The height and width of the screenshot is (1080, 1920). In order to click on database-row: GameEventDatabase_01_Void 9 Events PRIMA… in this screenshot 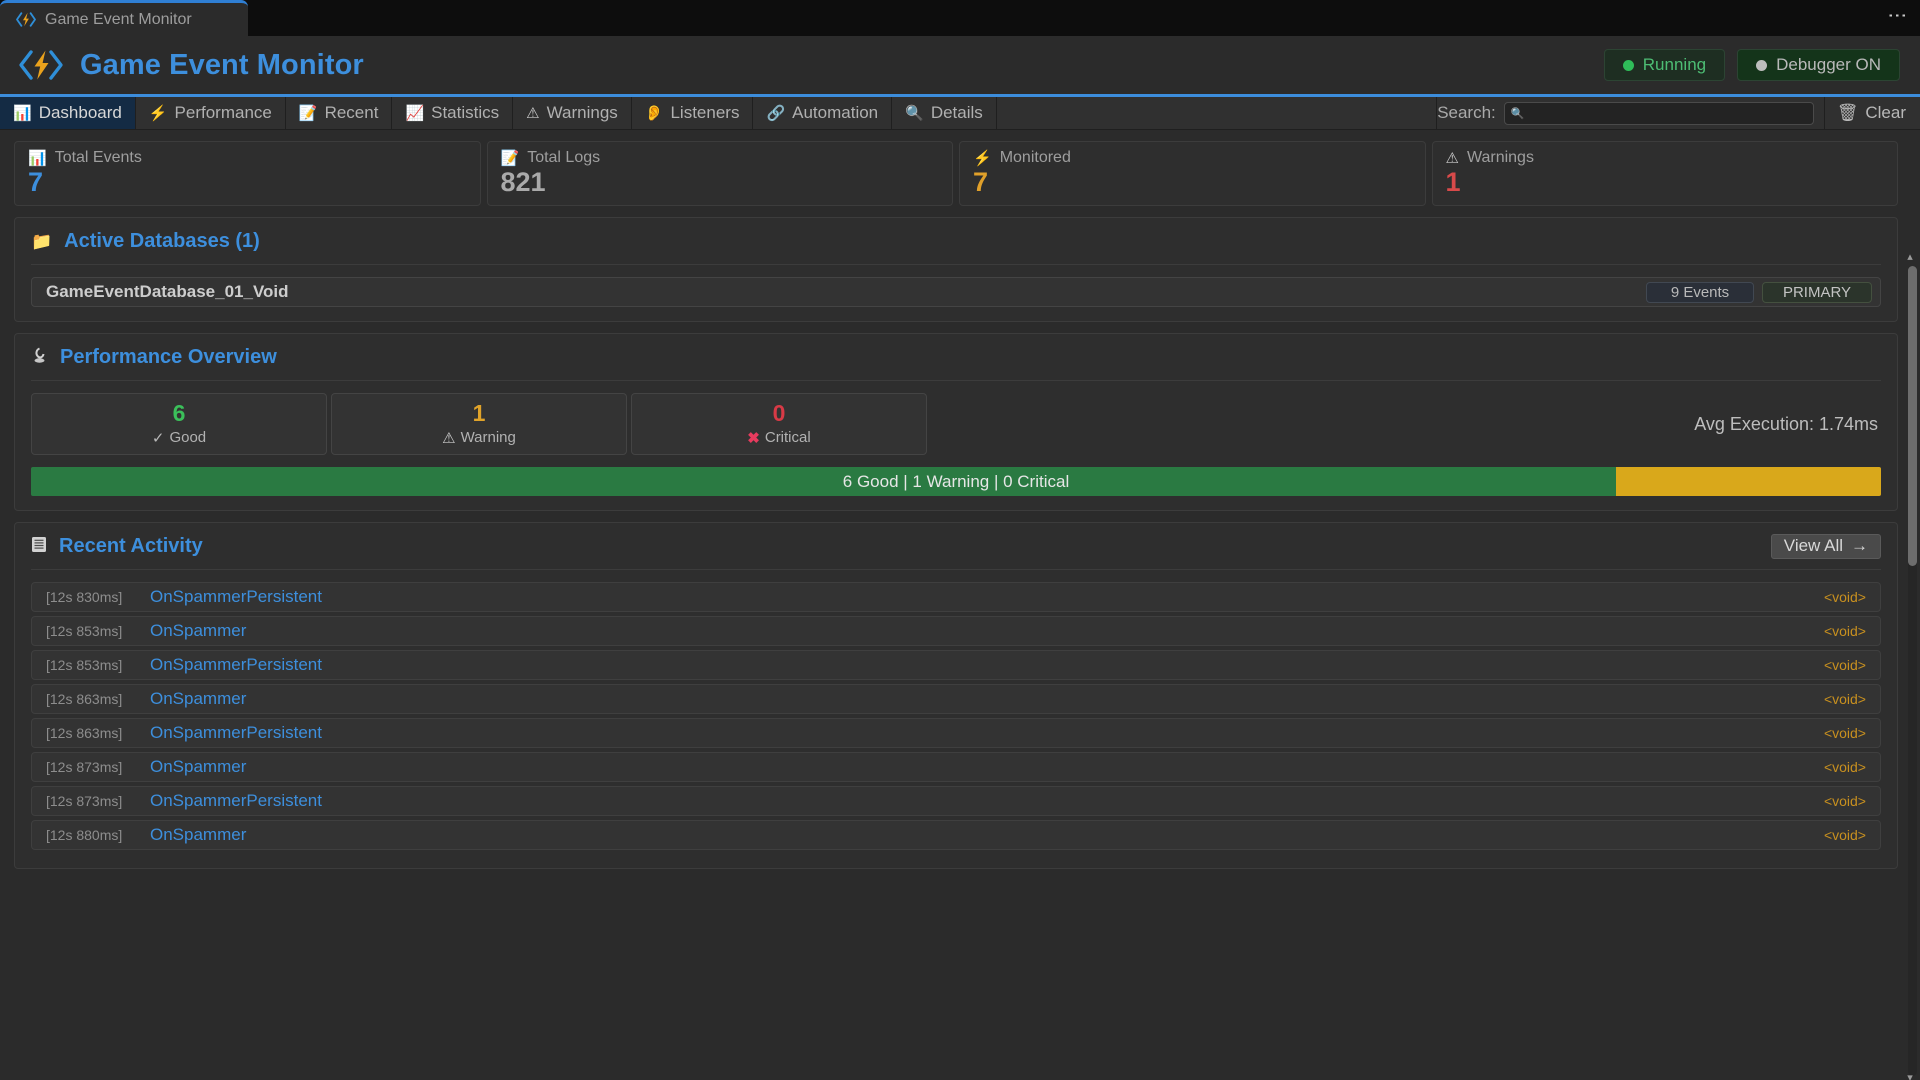, I will do `click(956, 292)`.